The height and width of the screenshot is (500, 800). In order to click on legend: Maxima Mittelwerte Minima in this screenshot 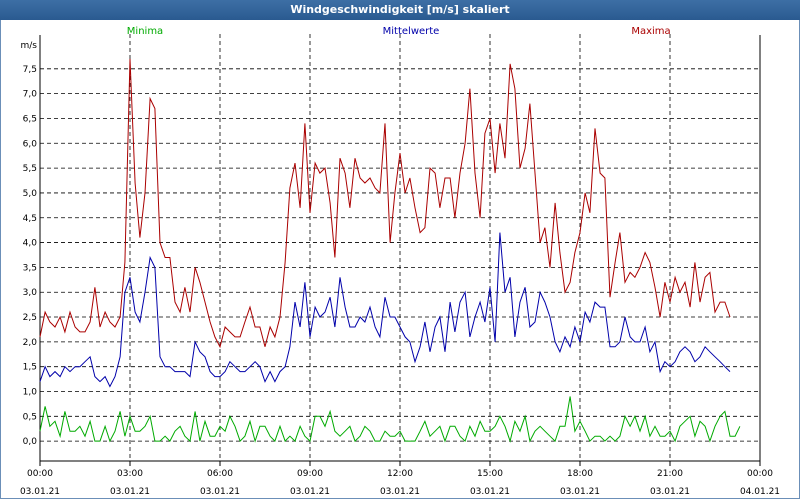, I will do `click(399, 31)`.